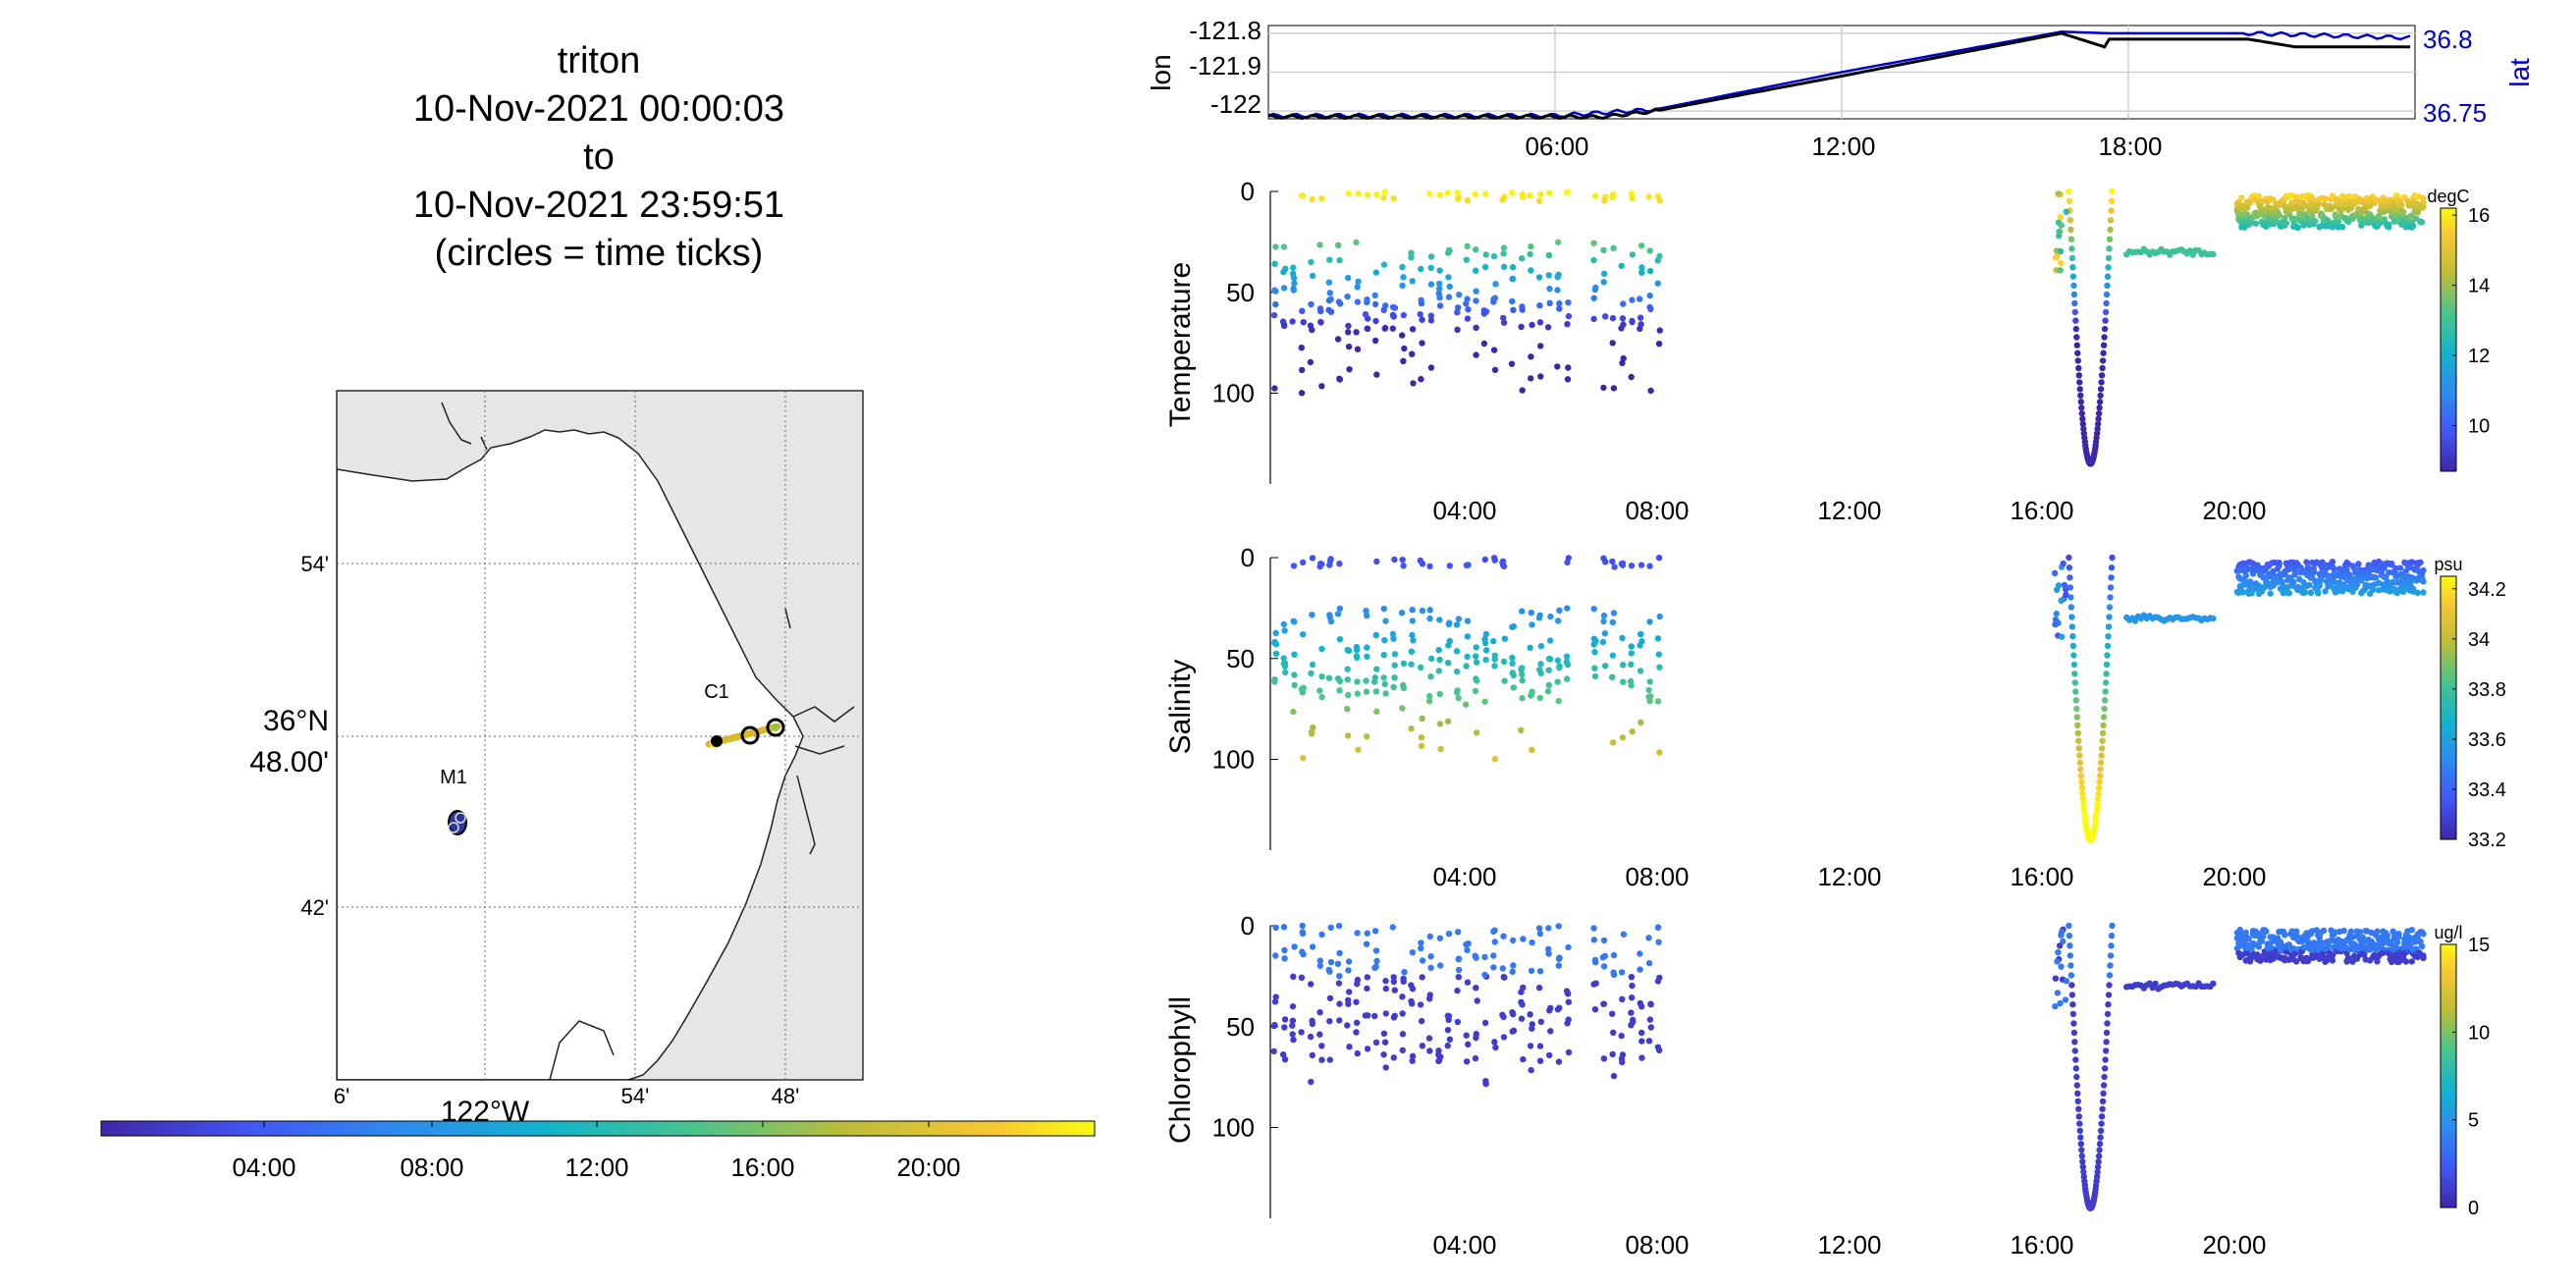 This screenshot has width=2576, height=1288. I want to click on salinity-x-tick-20:00: 20:00, so click(2234, 876).